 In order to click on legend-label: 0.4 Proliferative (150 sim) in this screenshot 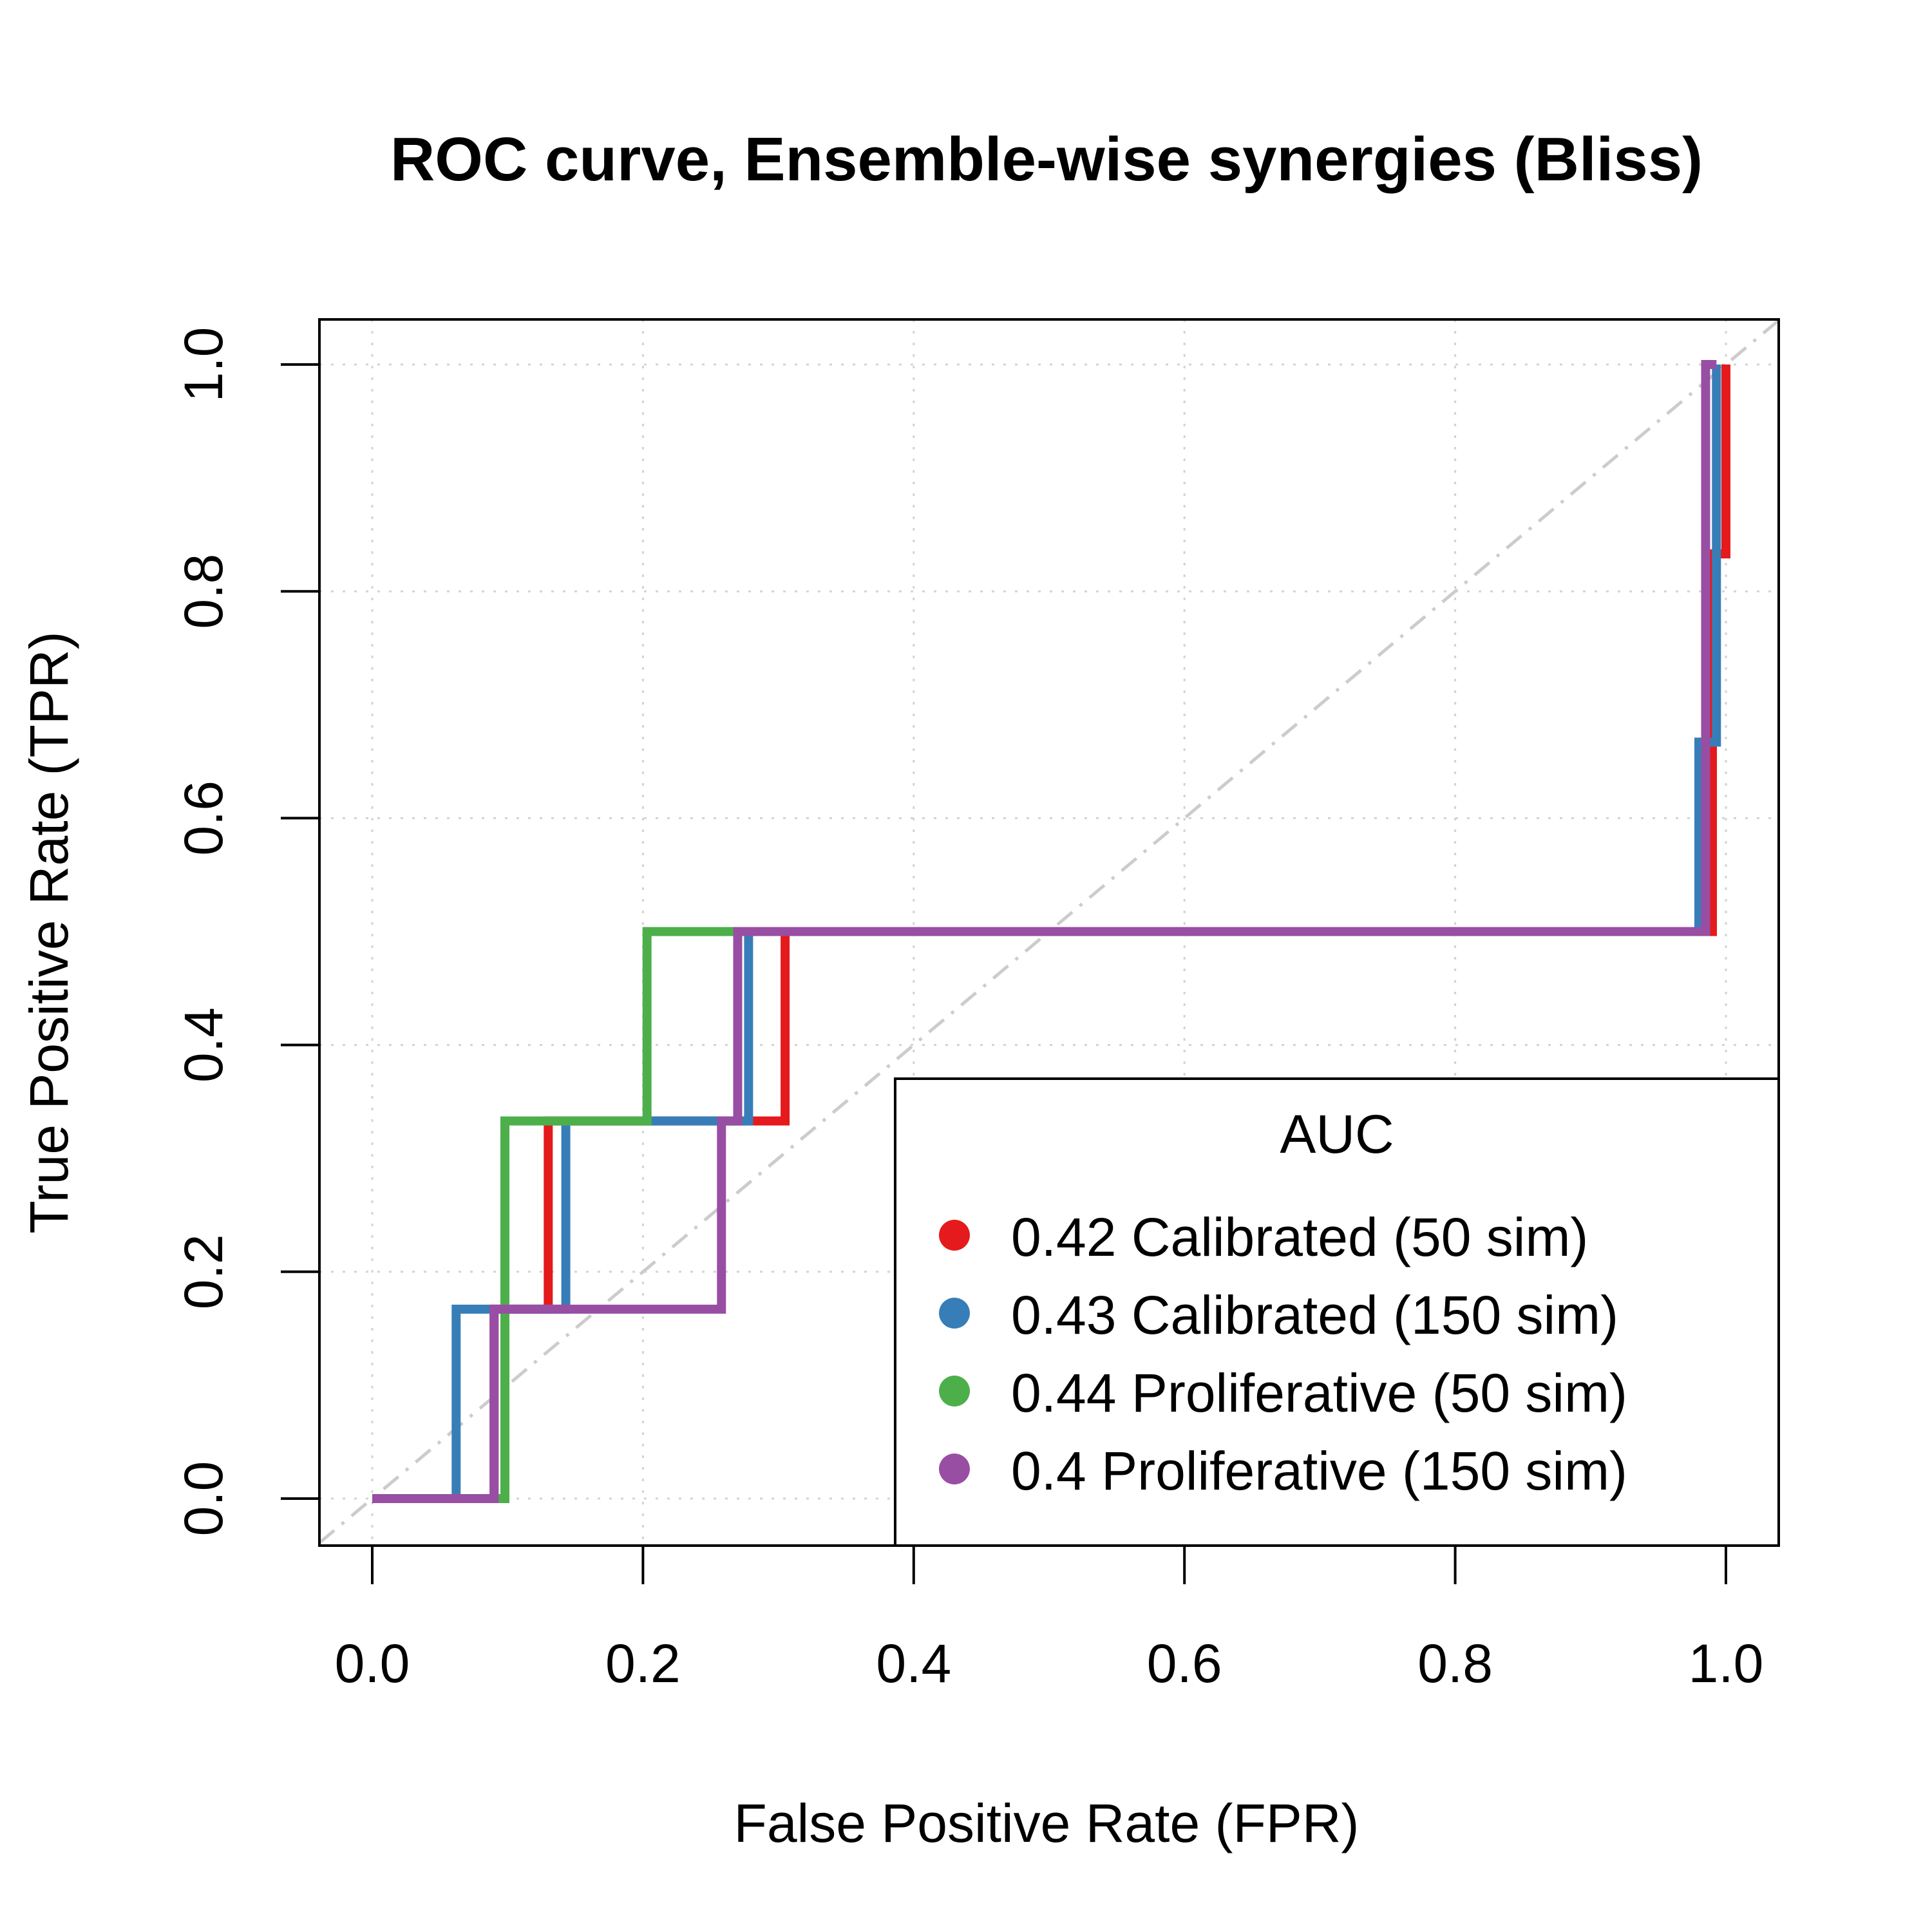, I will do `click(1319, 1471)`.